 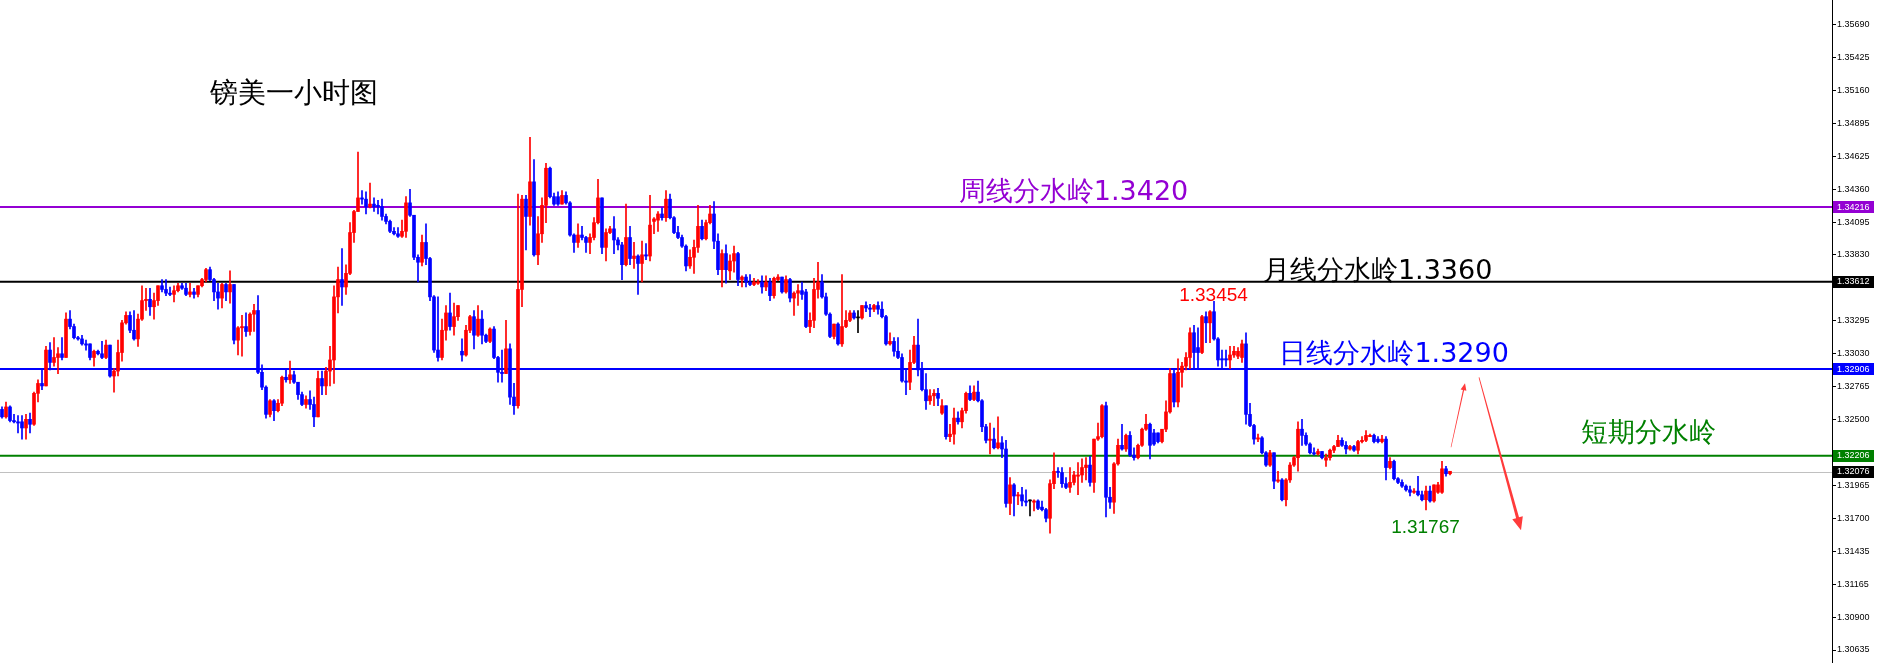 What do you see at coordinates (1394, 353) in the screenshot?
I see `ref-line-label: 日线分水岭1.3290` at bounding box center [1394, 353].